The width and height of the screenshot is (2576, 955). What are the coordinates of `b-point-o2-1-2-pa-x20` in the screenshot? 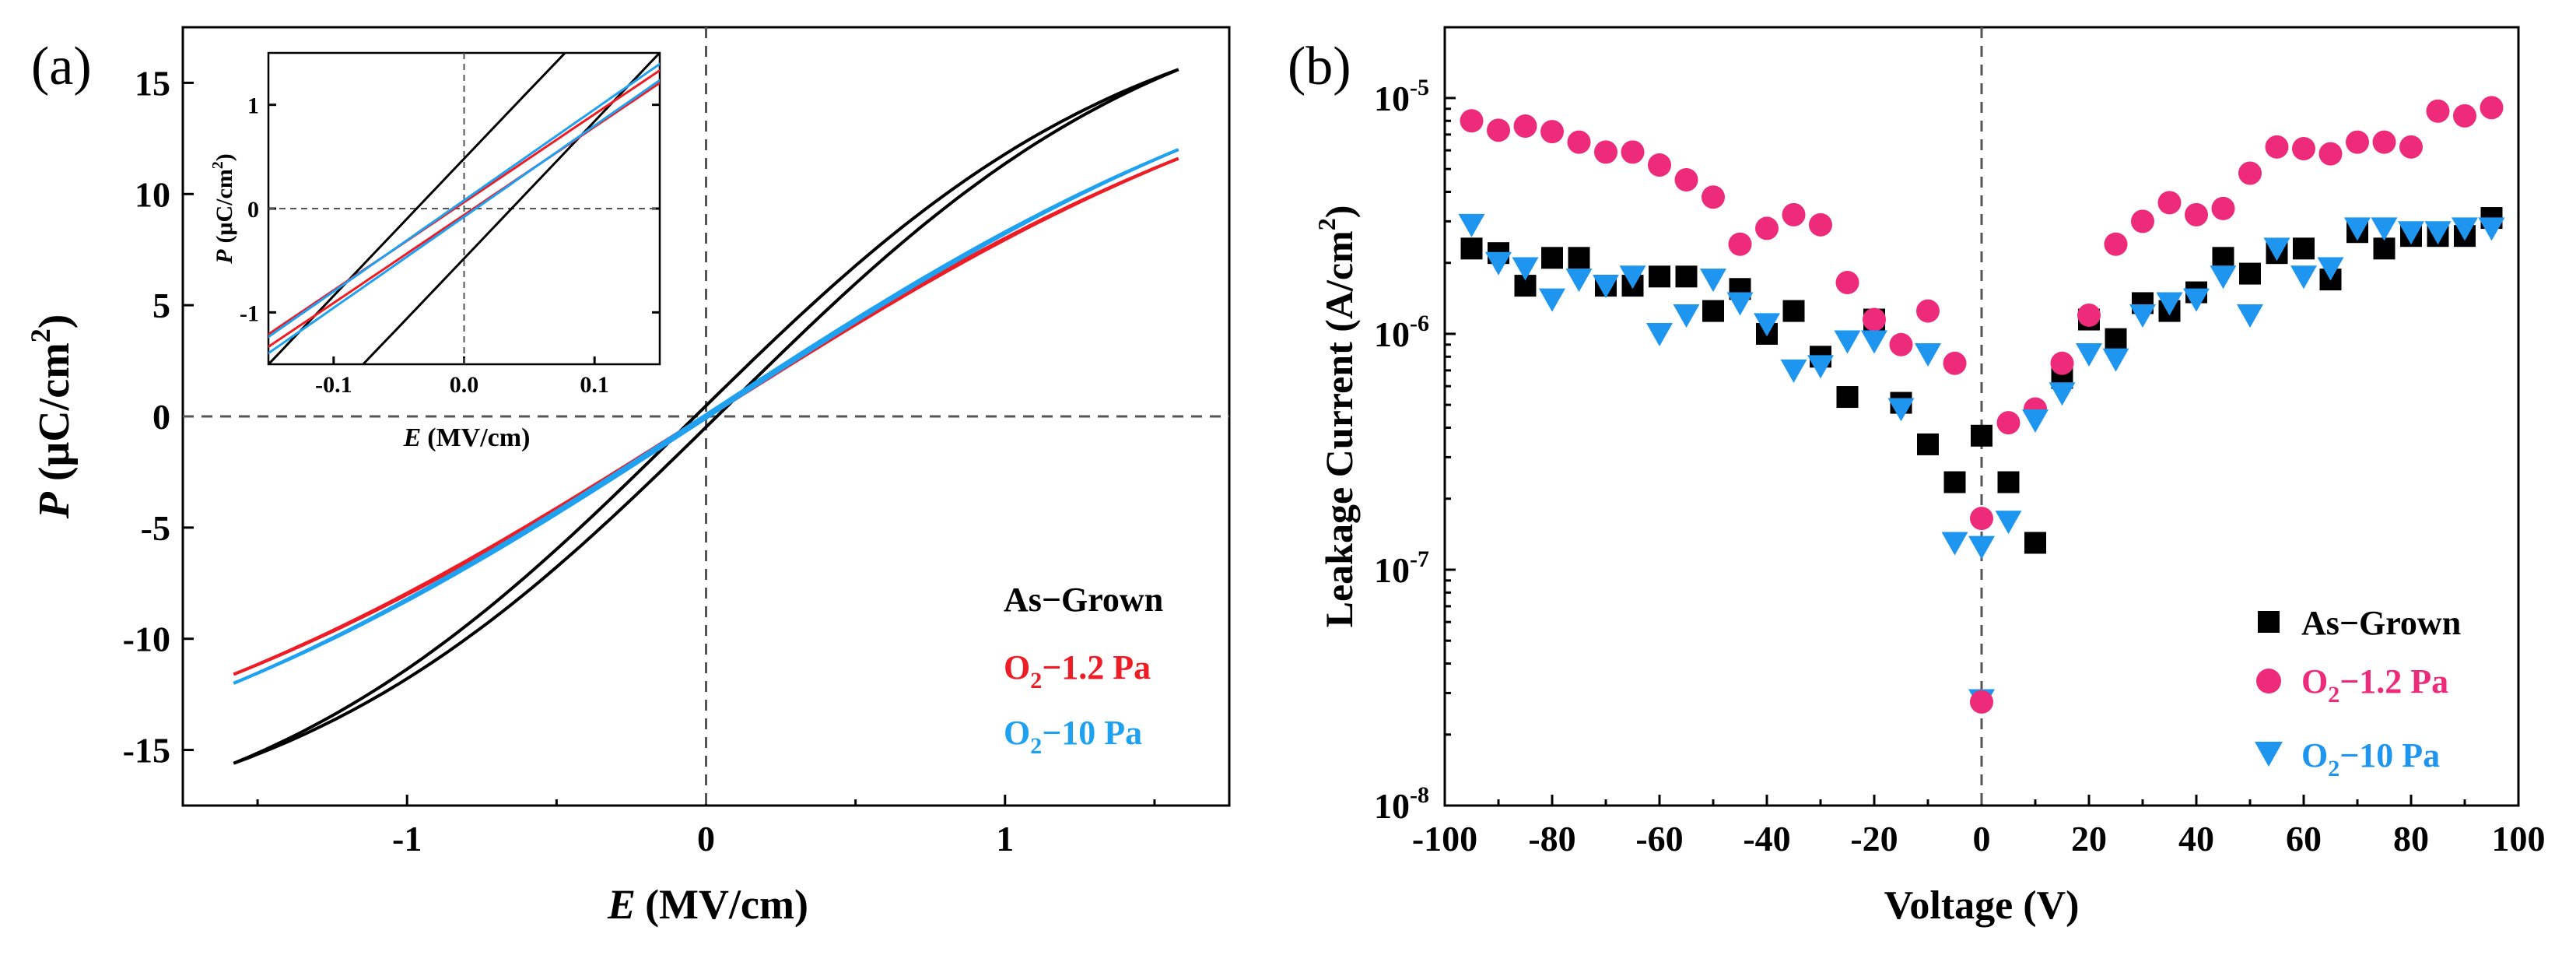 It's located at (2089, 315).